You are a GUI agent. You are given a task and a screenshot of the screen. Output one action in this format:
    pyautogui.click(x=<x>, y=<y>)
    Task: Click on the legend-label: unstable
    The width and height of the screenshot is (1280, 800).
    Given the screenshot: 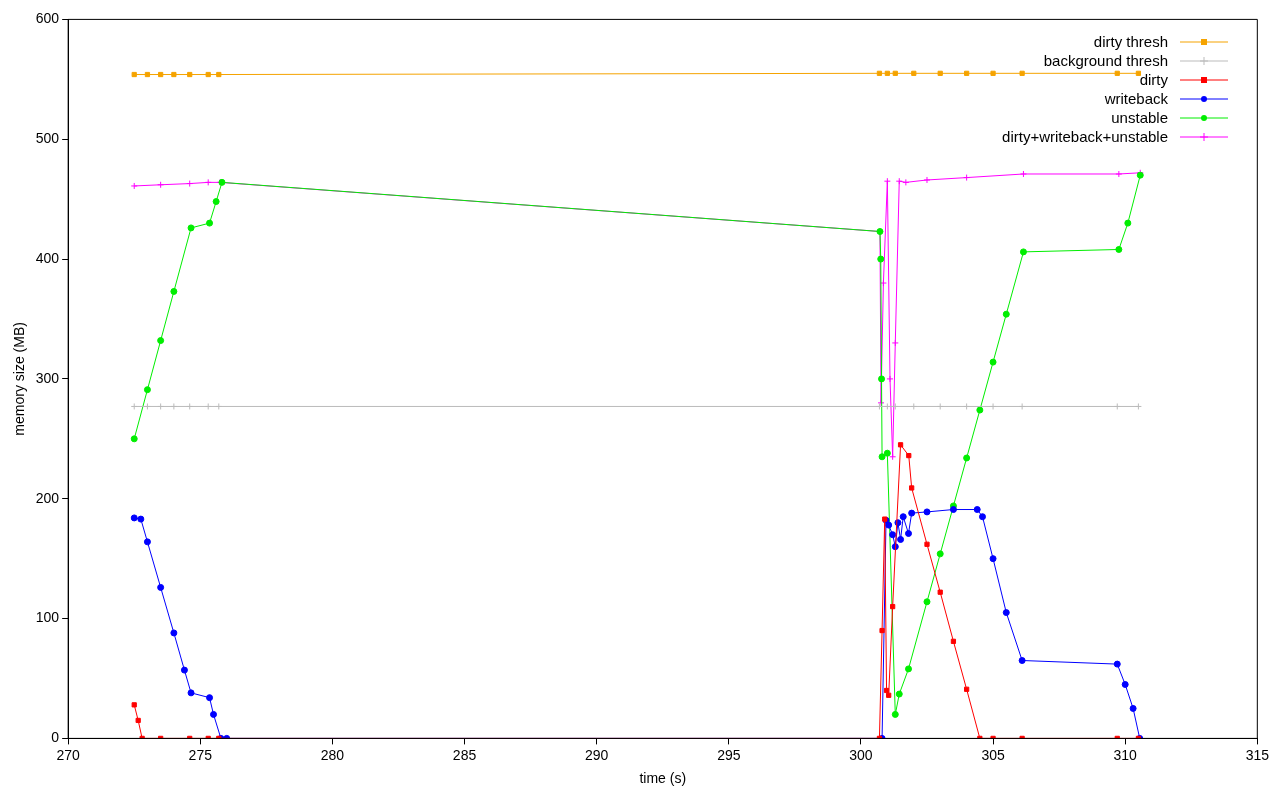 What is the action you would take?
    pyautogui.click(x=1139, y=117)
    